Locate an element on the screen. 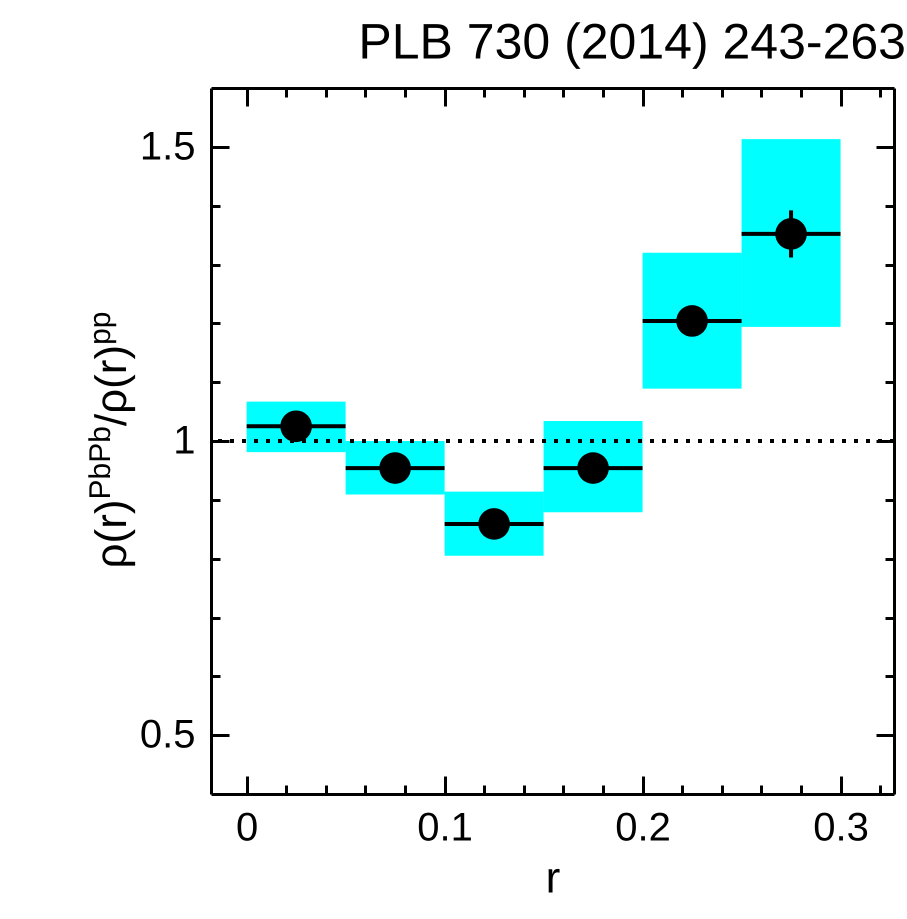 This screenshot has width=907, height=919. y-tick-label: 0.5 is located at coordinates (168, 734).